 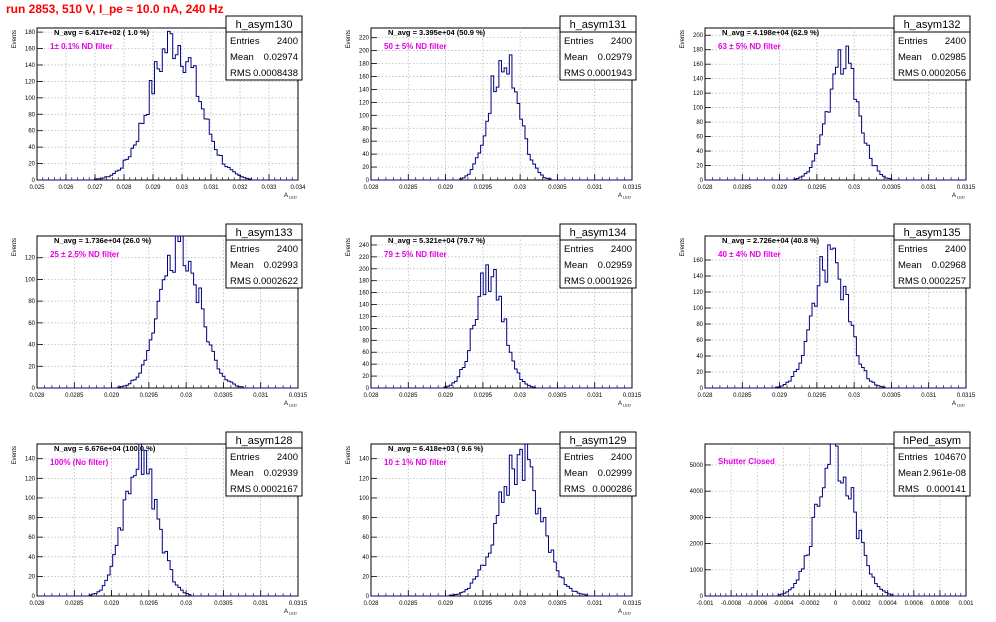 What do you see at coordinates (264, 25) in the screenshot?
I see `stats-title: h_asym130` at bounding box center [264, 25].